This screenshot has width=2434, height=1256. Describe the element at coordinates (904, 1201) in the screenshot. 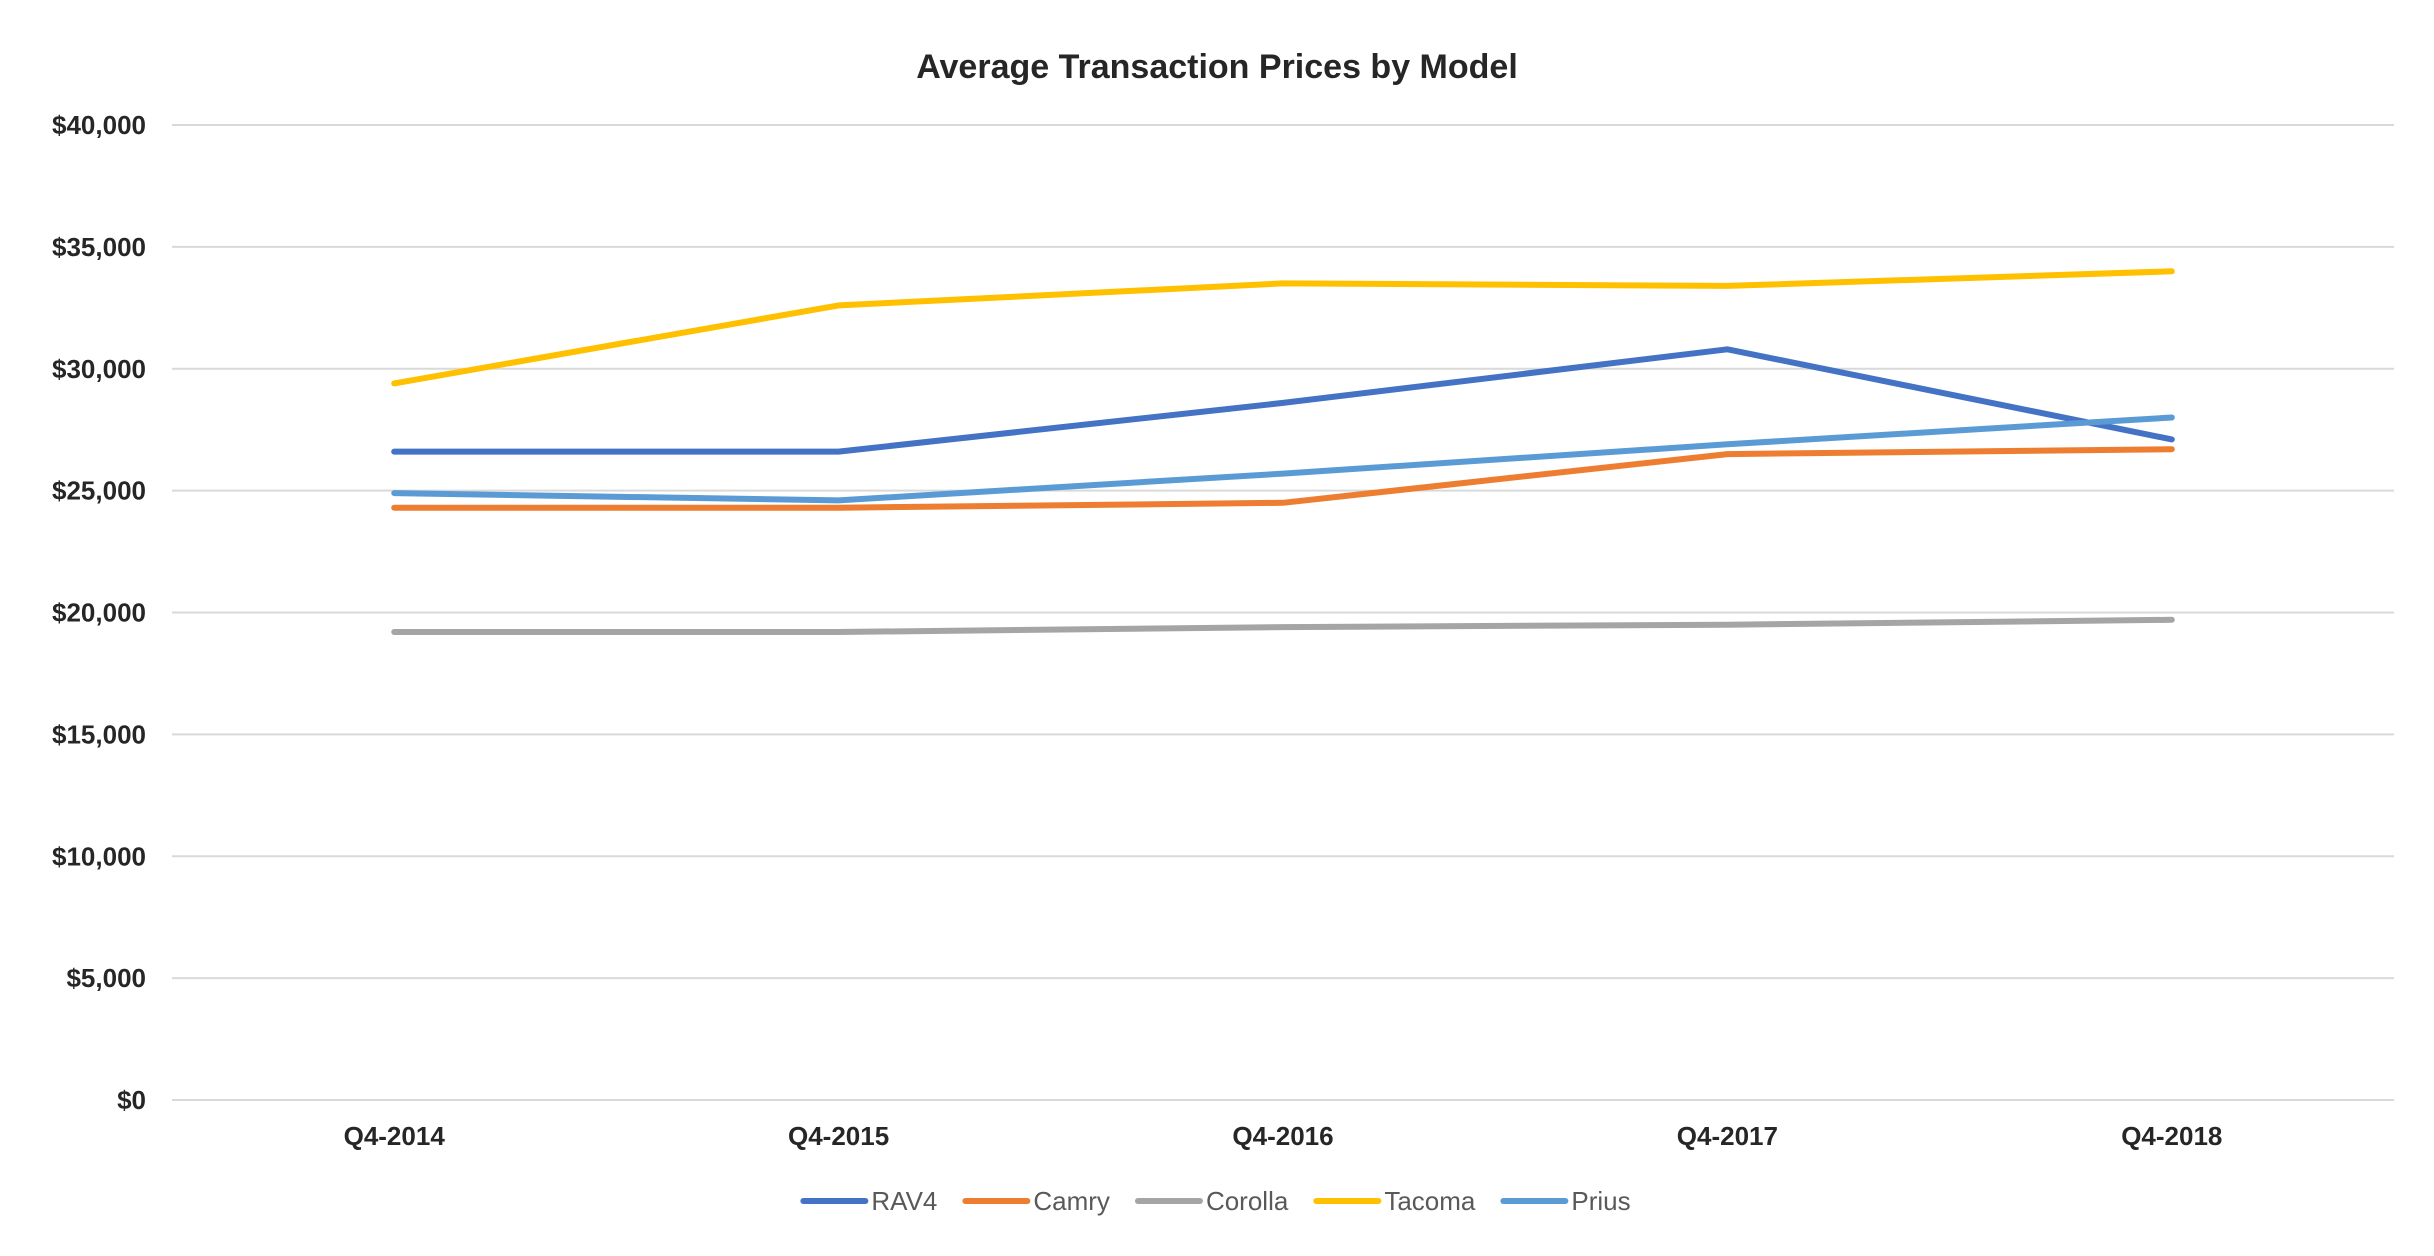

I see `legend-label: RAV4` at that location.